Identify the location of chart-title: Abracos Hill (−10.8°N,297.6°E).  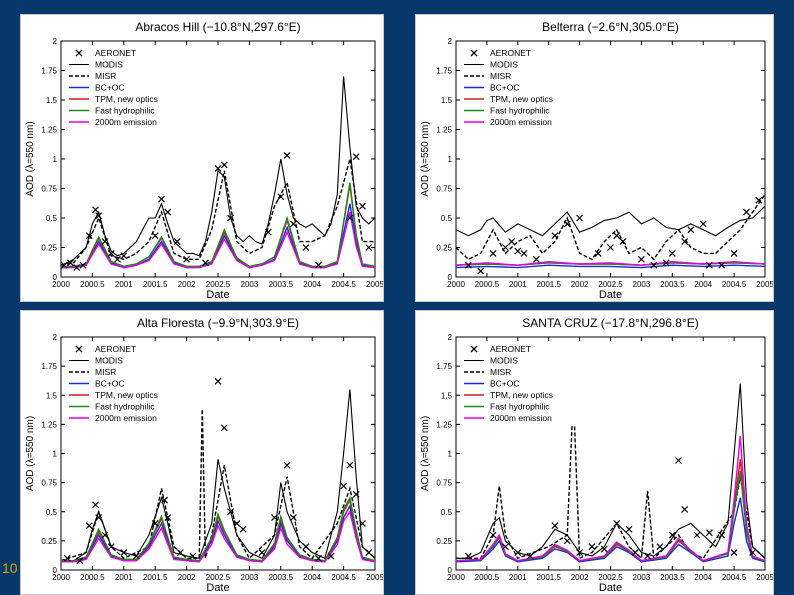
(217, 27).